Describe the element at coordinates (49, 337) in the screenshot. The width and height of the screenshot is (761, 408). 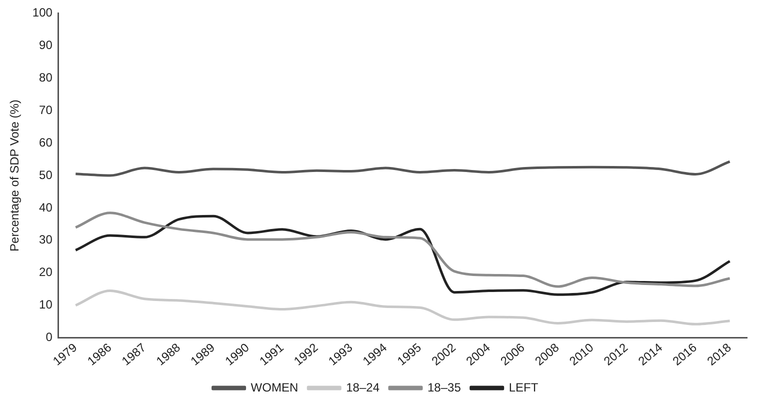
I see `y-tick-label: 0` at that location.